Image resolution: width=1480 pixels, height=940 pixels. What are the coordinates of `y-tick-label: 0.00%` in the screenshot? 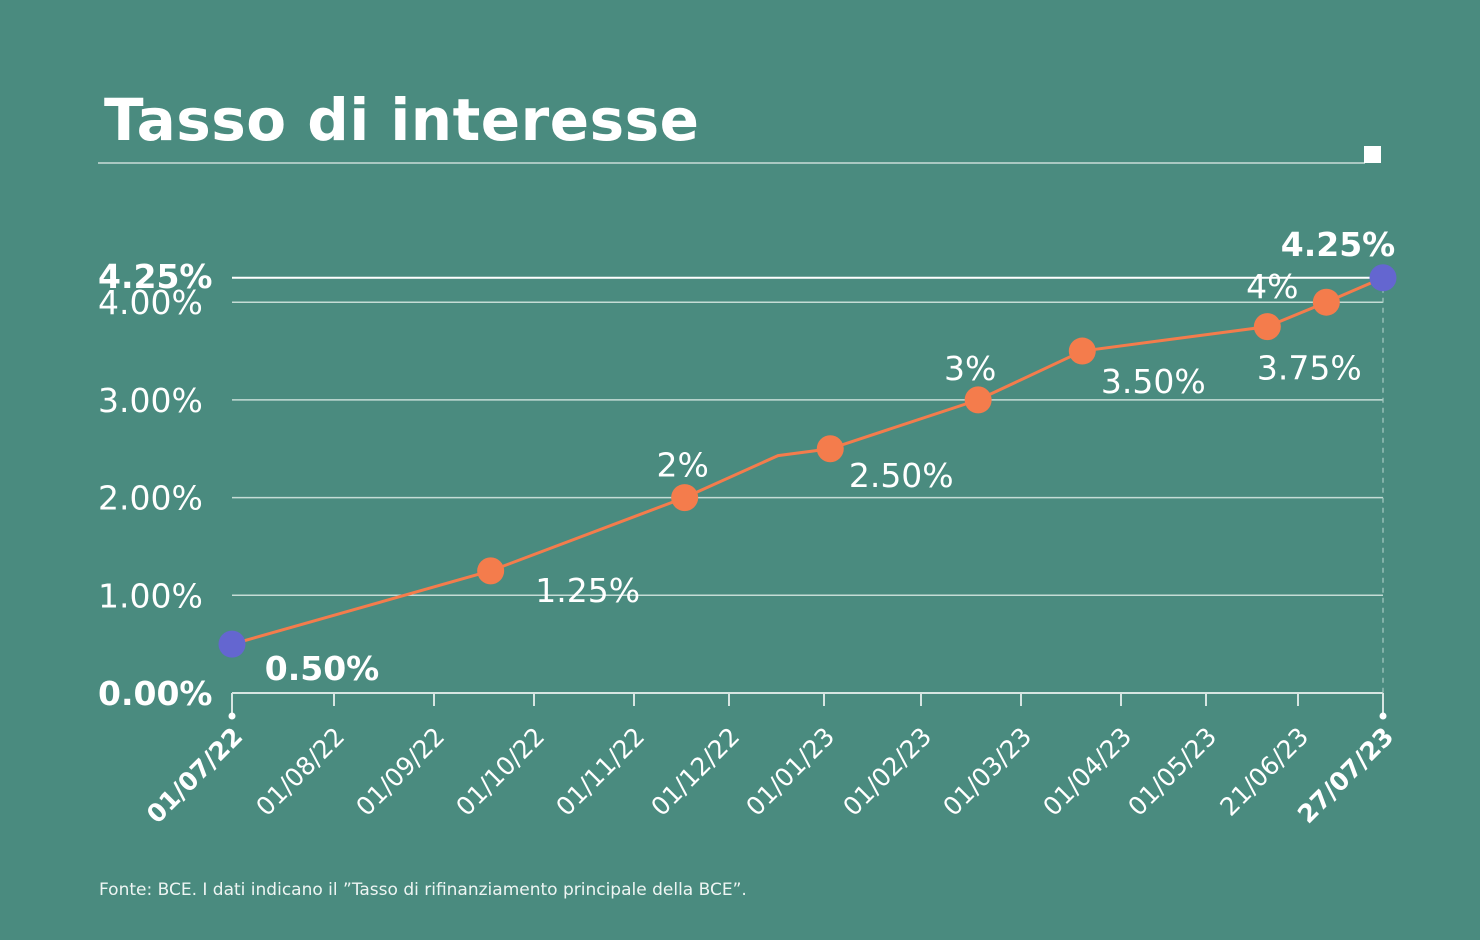 It's located at (155, 693).